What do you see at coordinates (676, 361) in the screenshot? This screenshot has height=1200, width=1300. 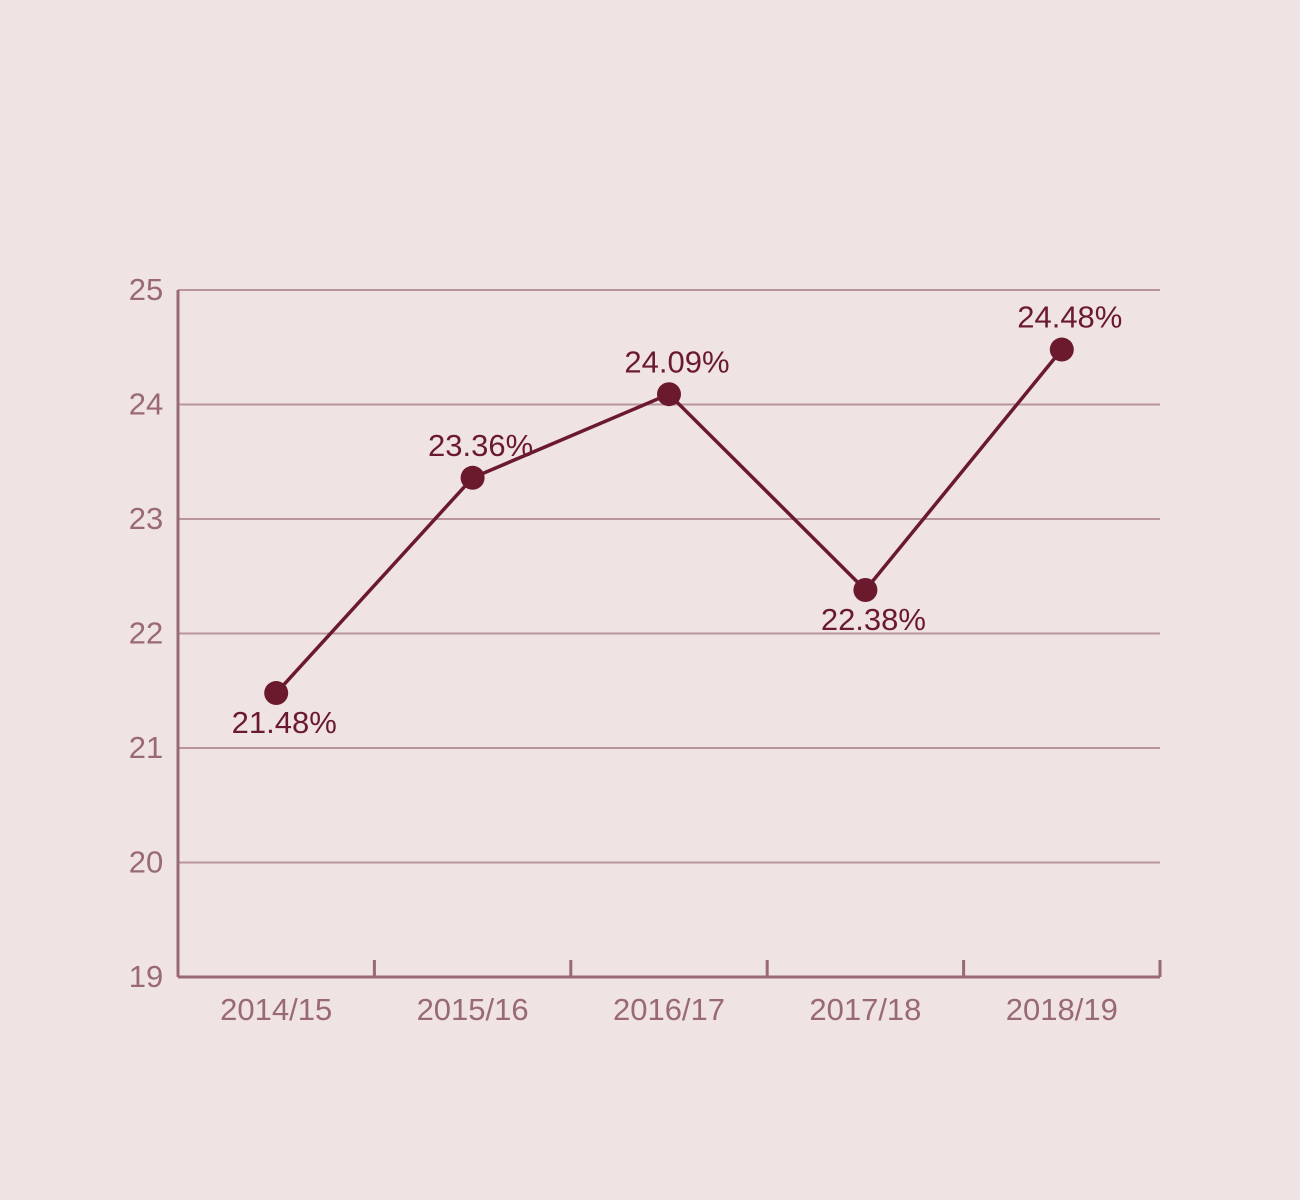 I see `data-label: 24.09%` at bounding box center [676, 361].